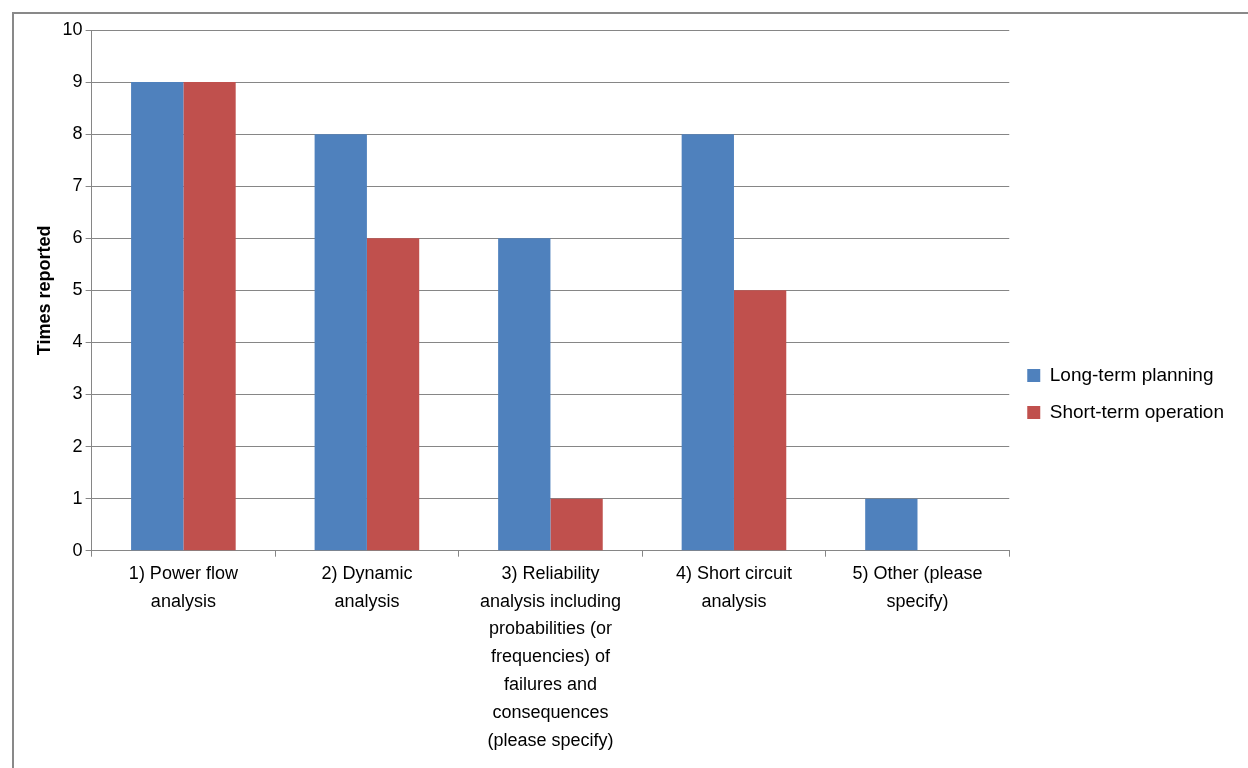 The image size is (1248, 768). I want to click on x-tick-label: 4) Short circuit analysis, so click(733, 586).